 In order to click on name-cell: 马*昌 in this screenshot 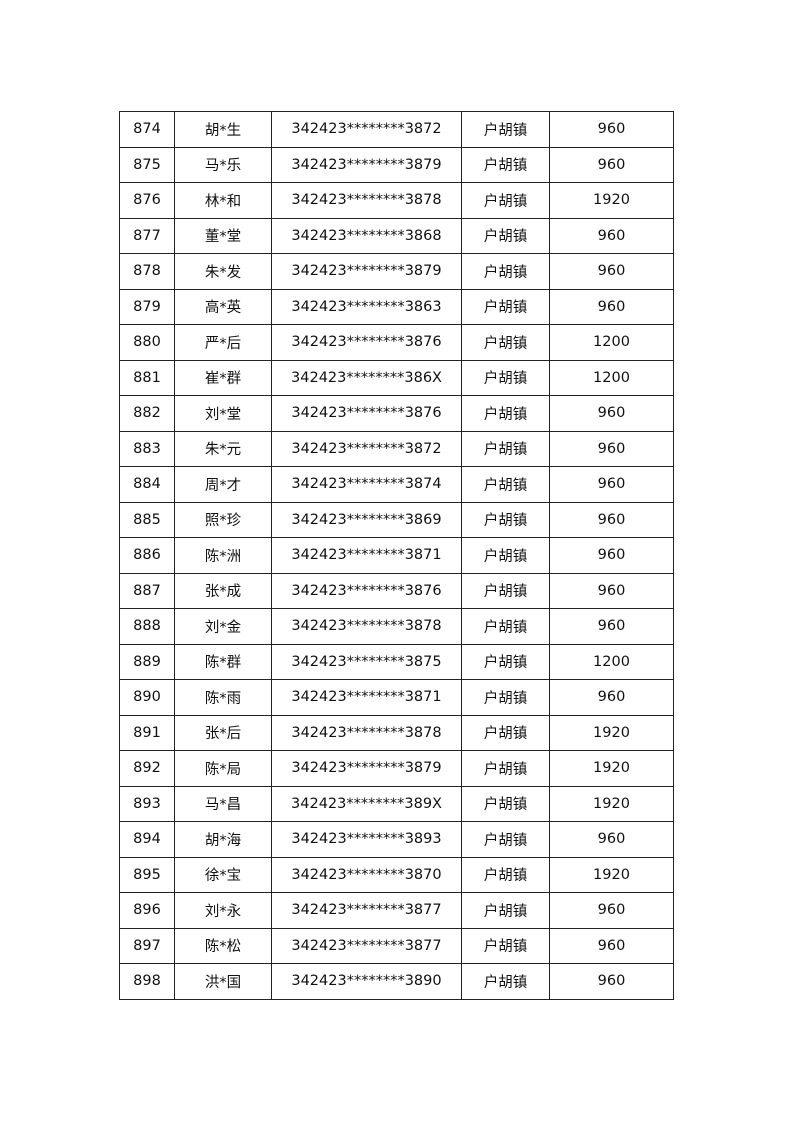, I will do `click(223, 803)`.